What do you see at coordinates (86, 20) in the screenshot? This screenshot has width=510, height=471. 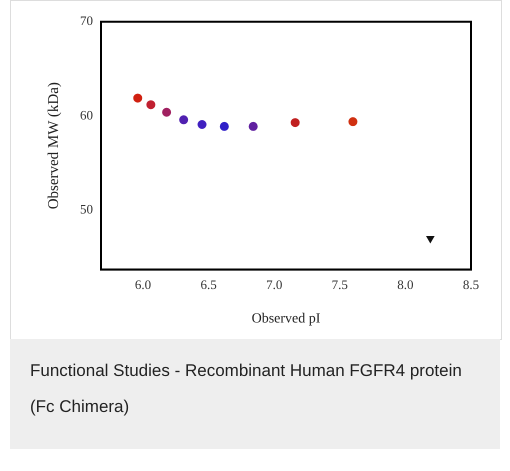 I see `y-tick-label: 70` at bounding box center [86, 20].